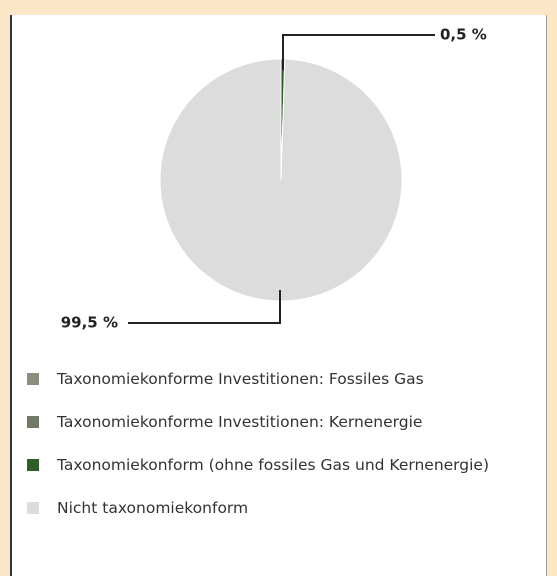  What do you see at coordinates (89, 323) in the screenshot?
I see `data-label: 99,5 %` at bounding box center [89, 323].